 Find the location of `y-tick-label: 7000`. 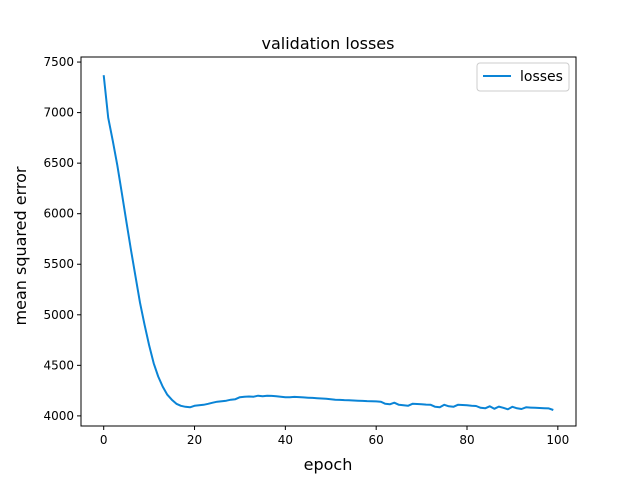

y-tick-label: 7000 is located at coordinates (58, 113).